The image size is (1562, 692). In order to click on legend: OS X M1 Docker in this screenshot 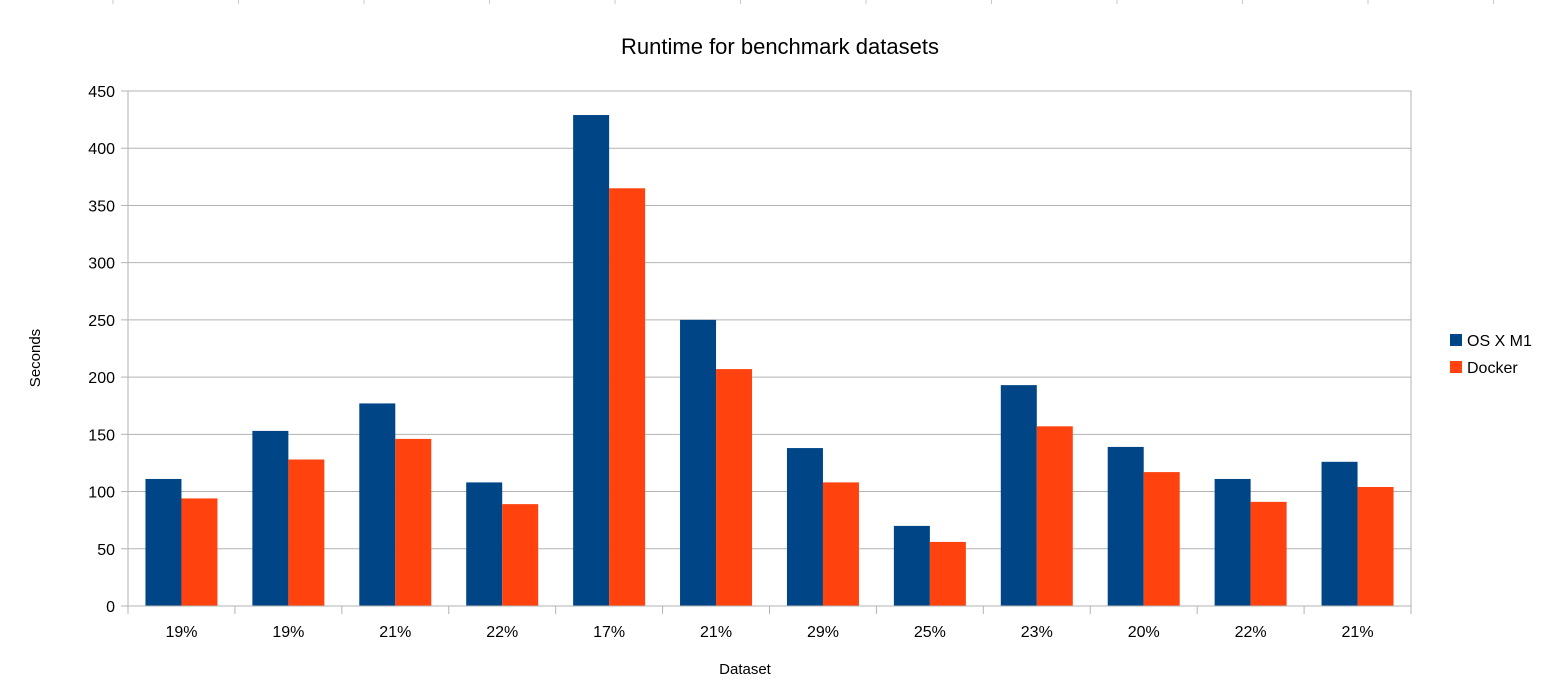, I will do `click(1491, 355)`.